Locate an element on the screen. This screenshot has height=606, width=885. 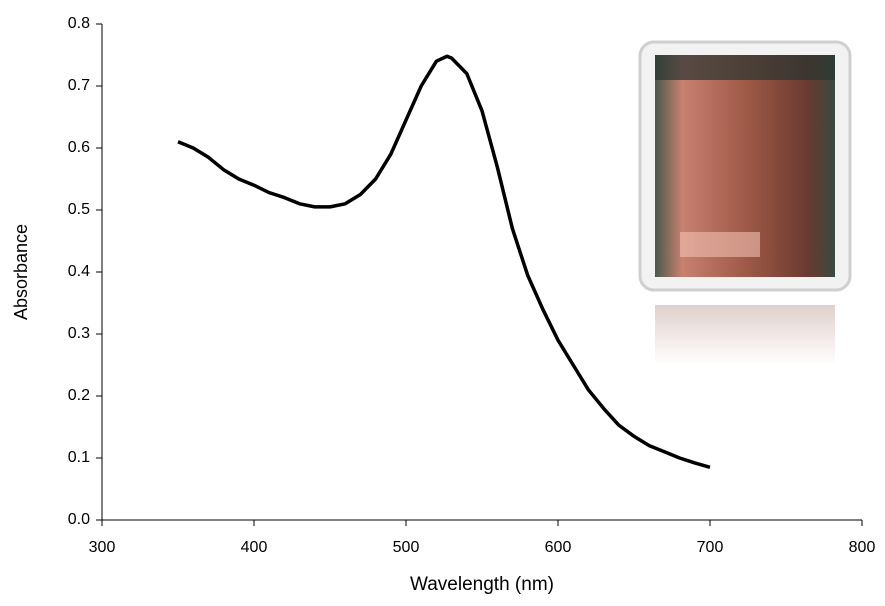
y-tick-label: 0.4 is located at coordinates (79, 271).